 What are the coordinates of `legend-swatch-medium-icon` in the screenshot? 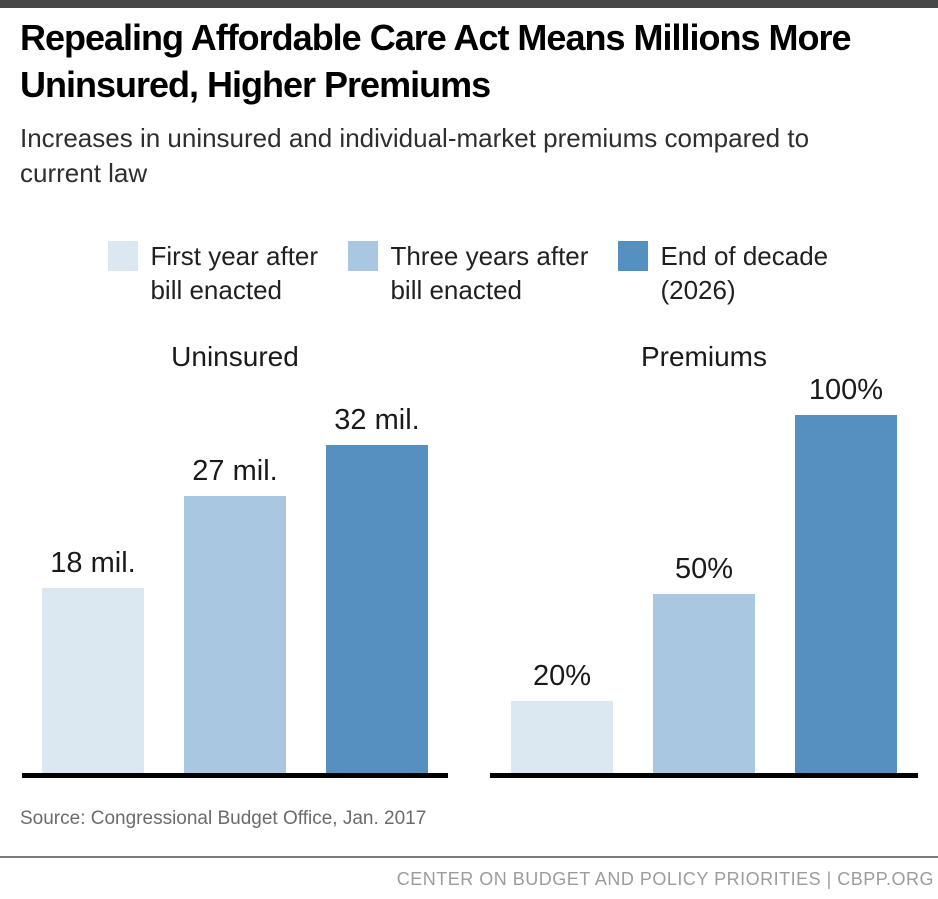 It's located at (363, 256).